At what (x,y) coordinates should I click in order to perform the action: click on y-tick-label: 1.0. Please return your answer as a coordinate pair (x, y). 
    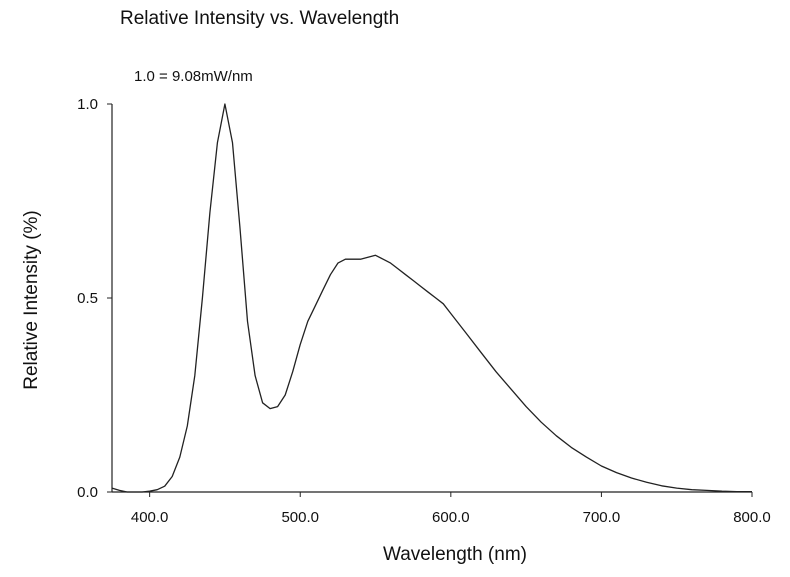
    Looking at the image, I should click on (87, 104).